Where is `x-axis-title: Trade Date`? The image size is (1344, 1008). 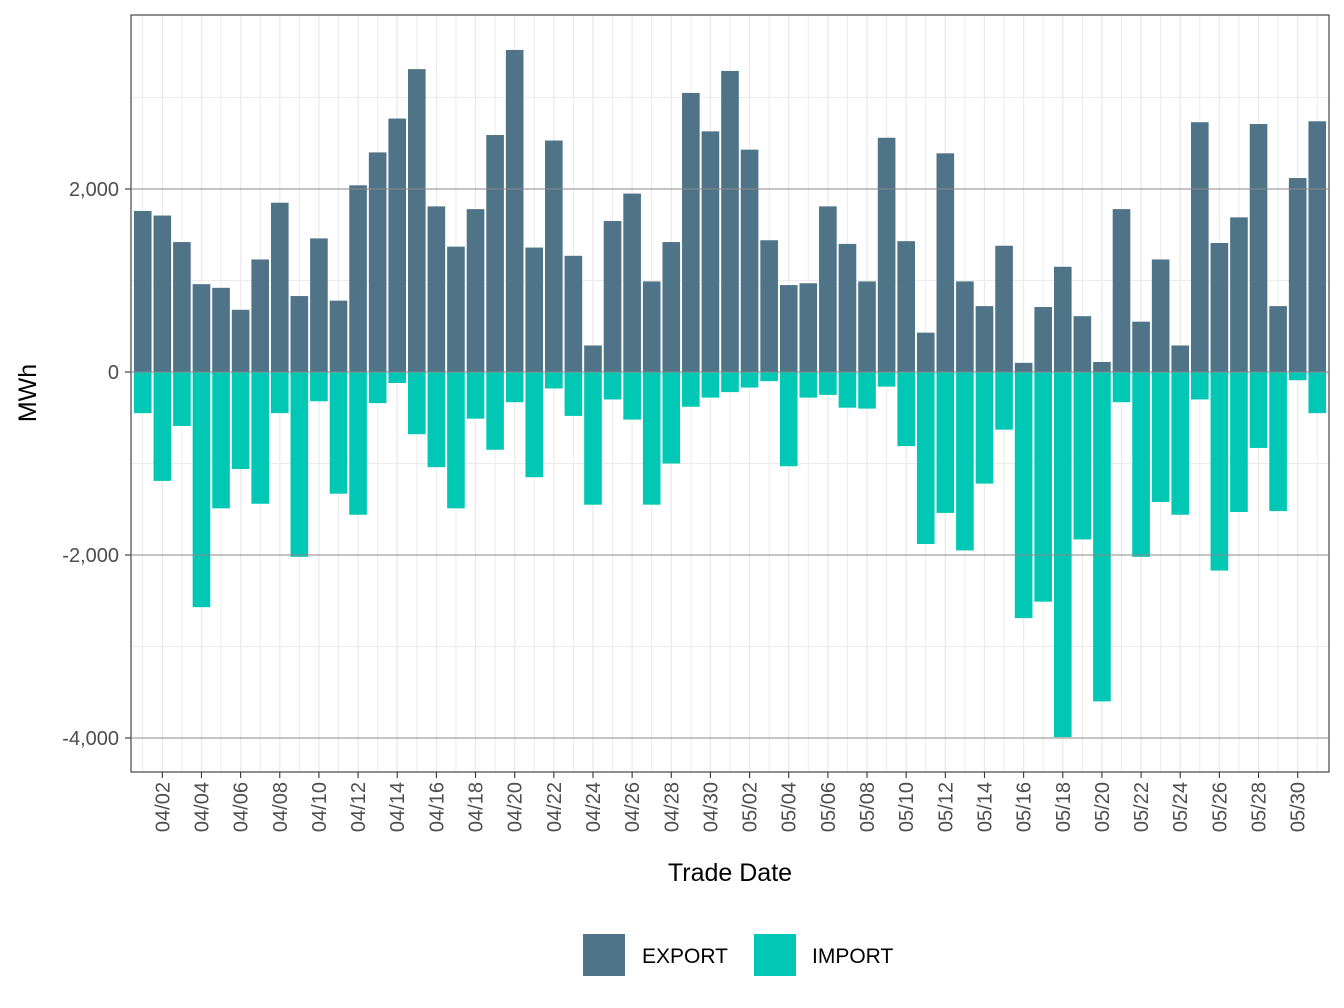 x-axis-title: Trade Date is located at coordinates (730, 873).